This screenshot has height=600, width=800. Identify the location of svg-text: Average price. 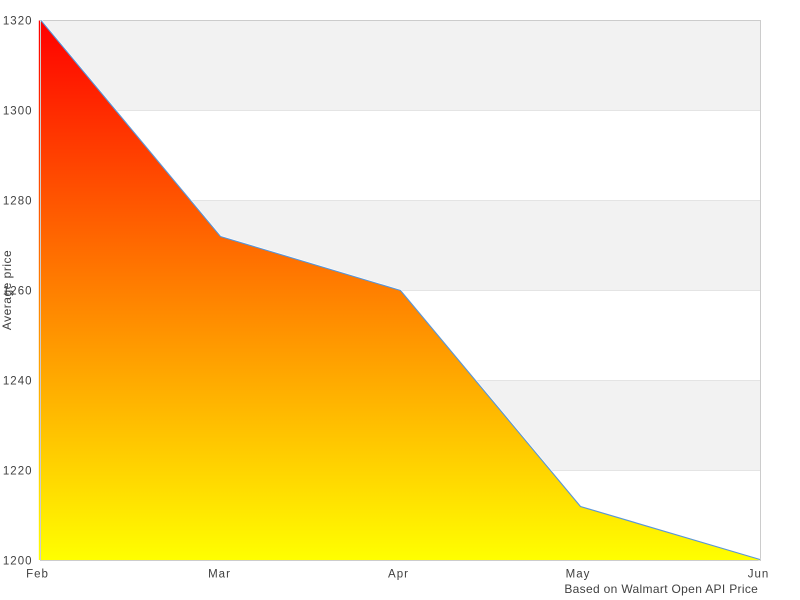
(7, 290).